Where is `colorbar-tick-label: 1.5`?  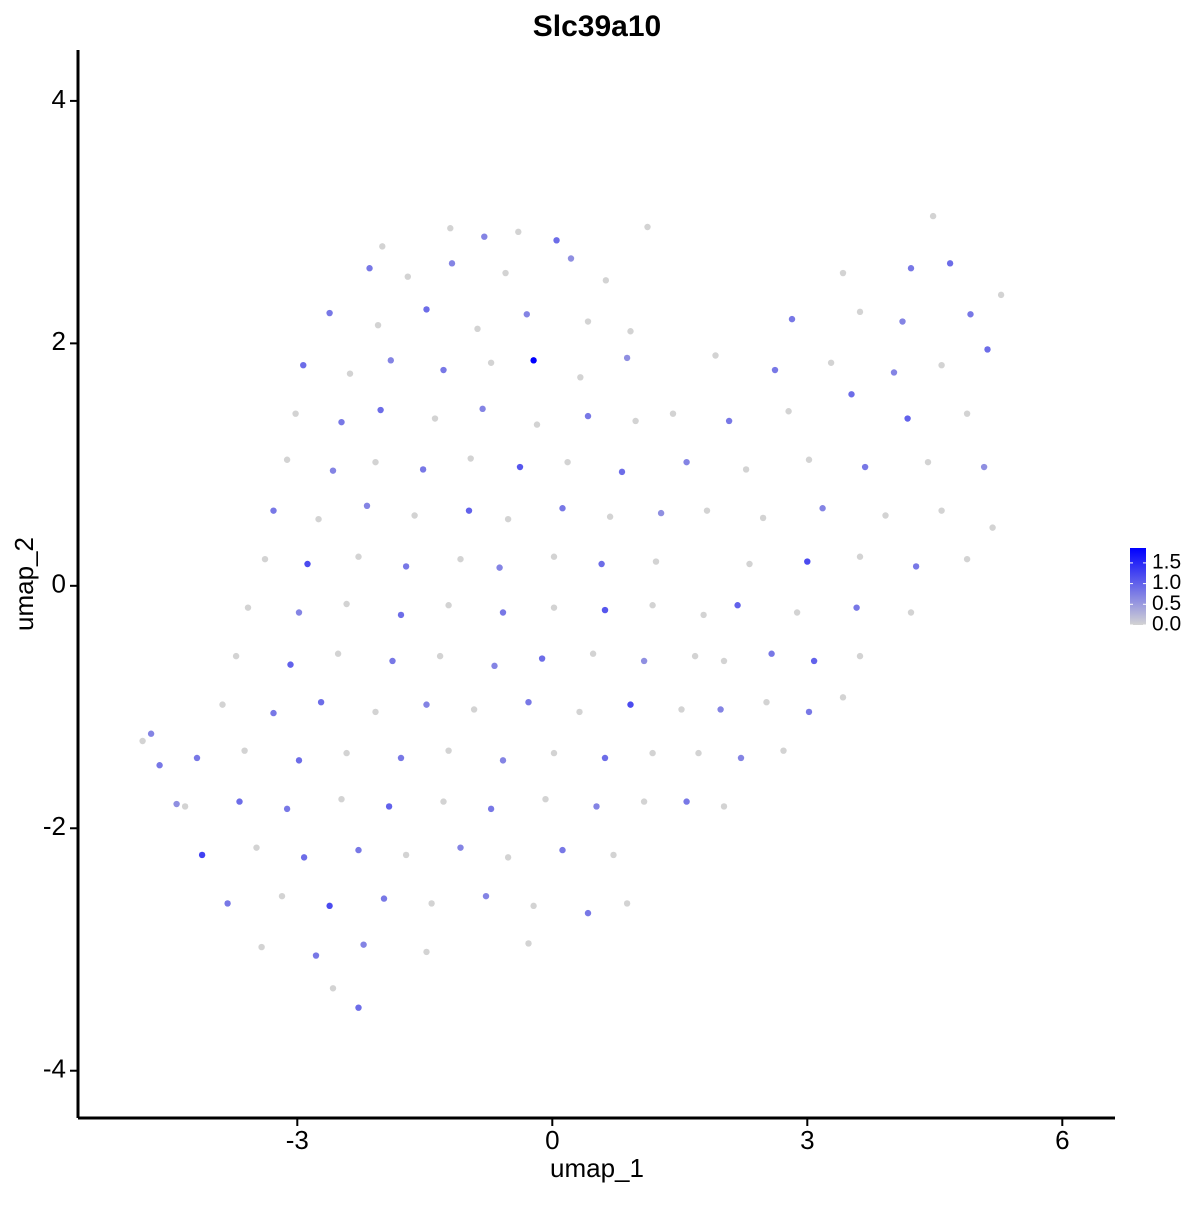 colorbar-tick-label: 1.5 is located at coordinates (1166, 561).